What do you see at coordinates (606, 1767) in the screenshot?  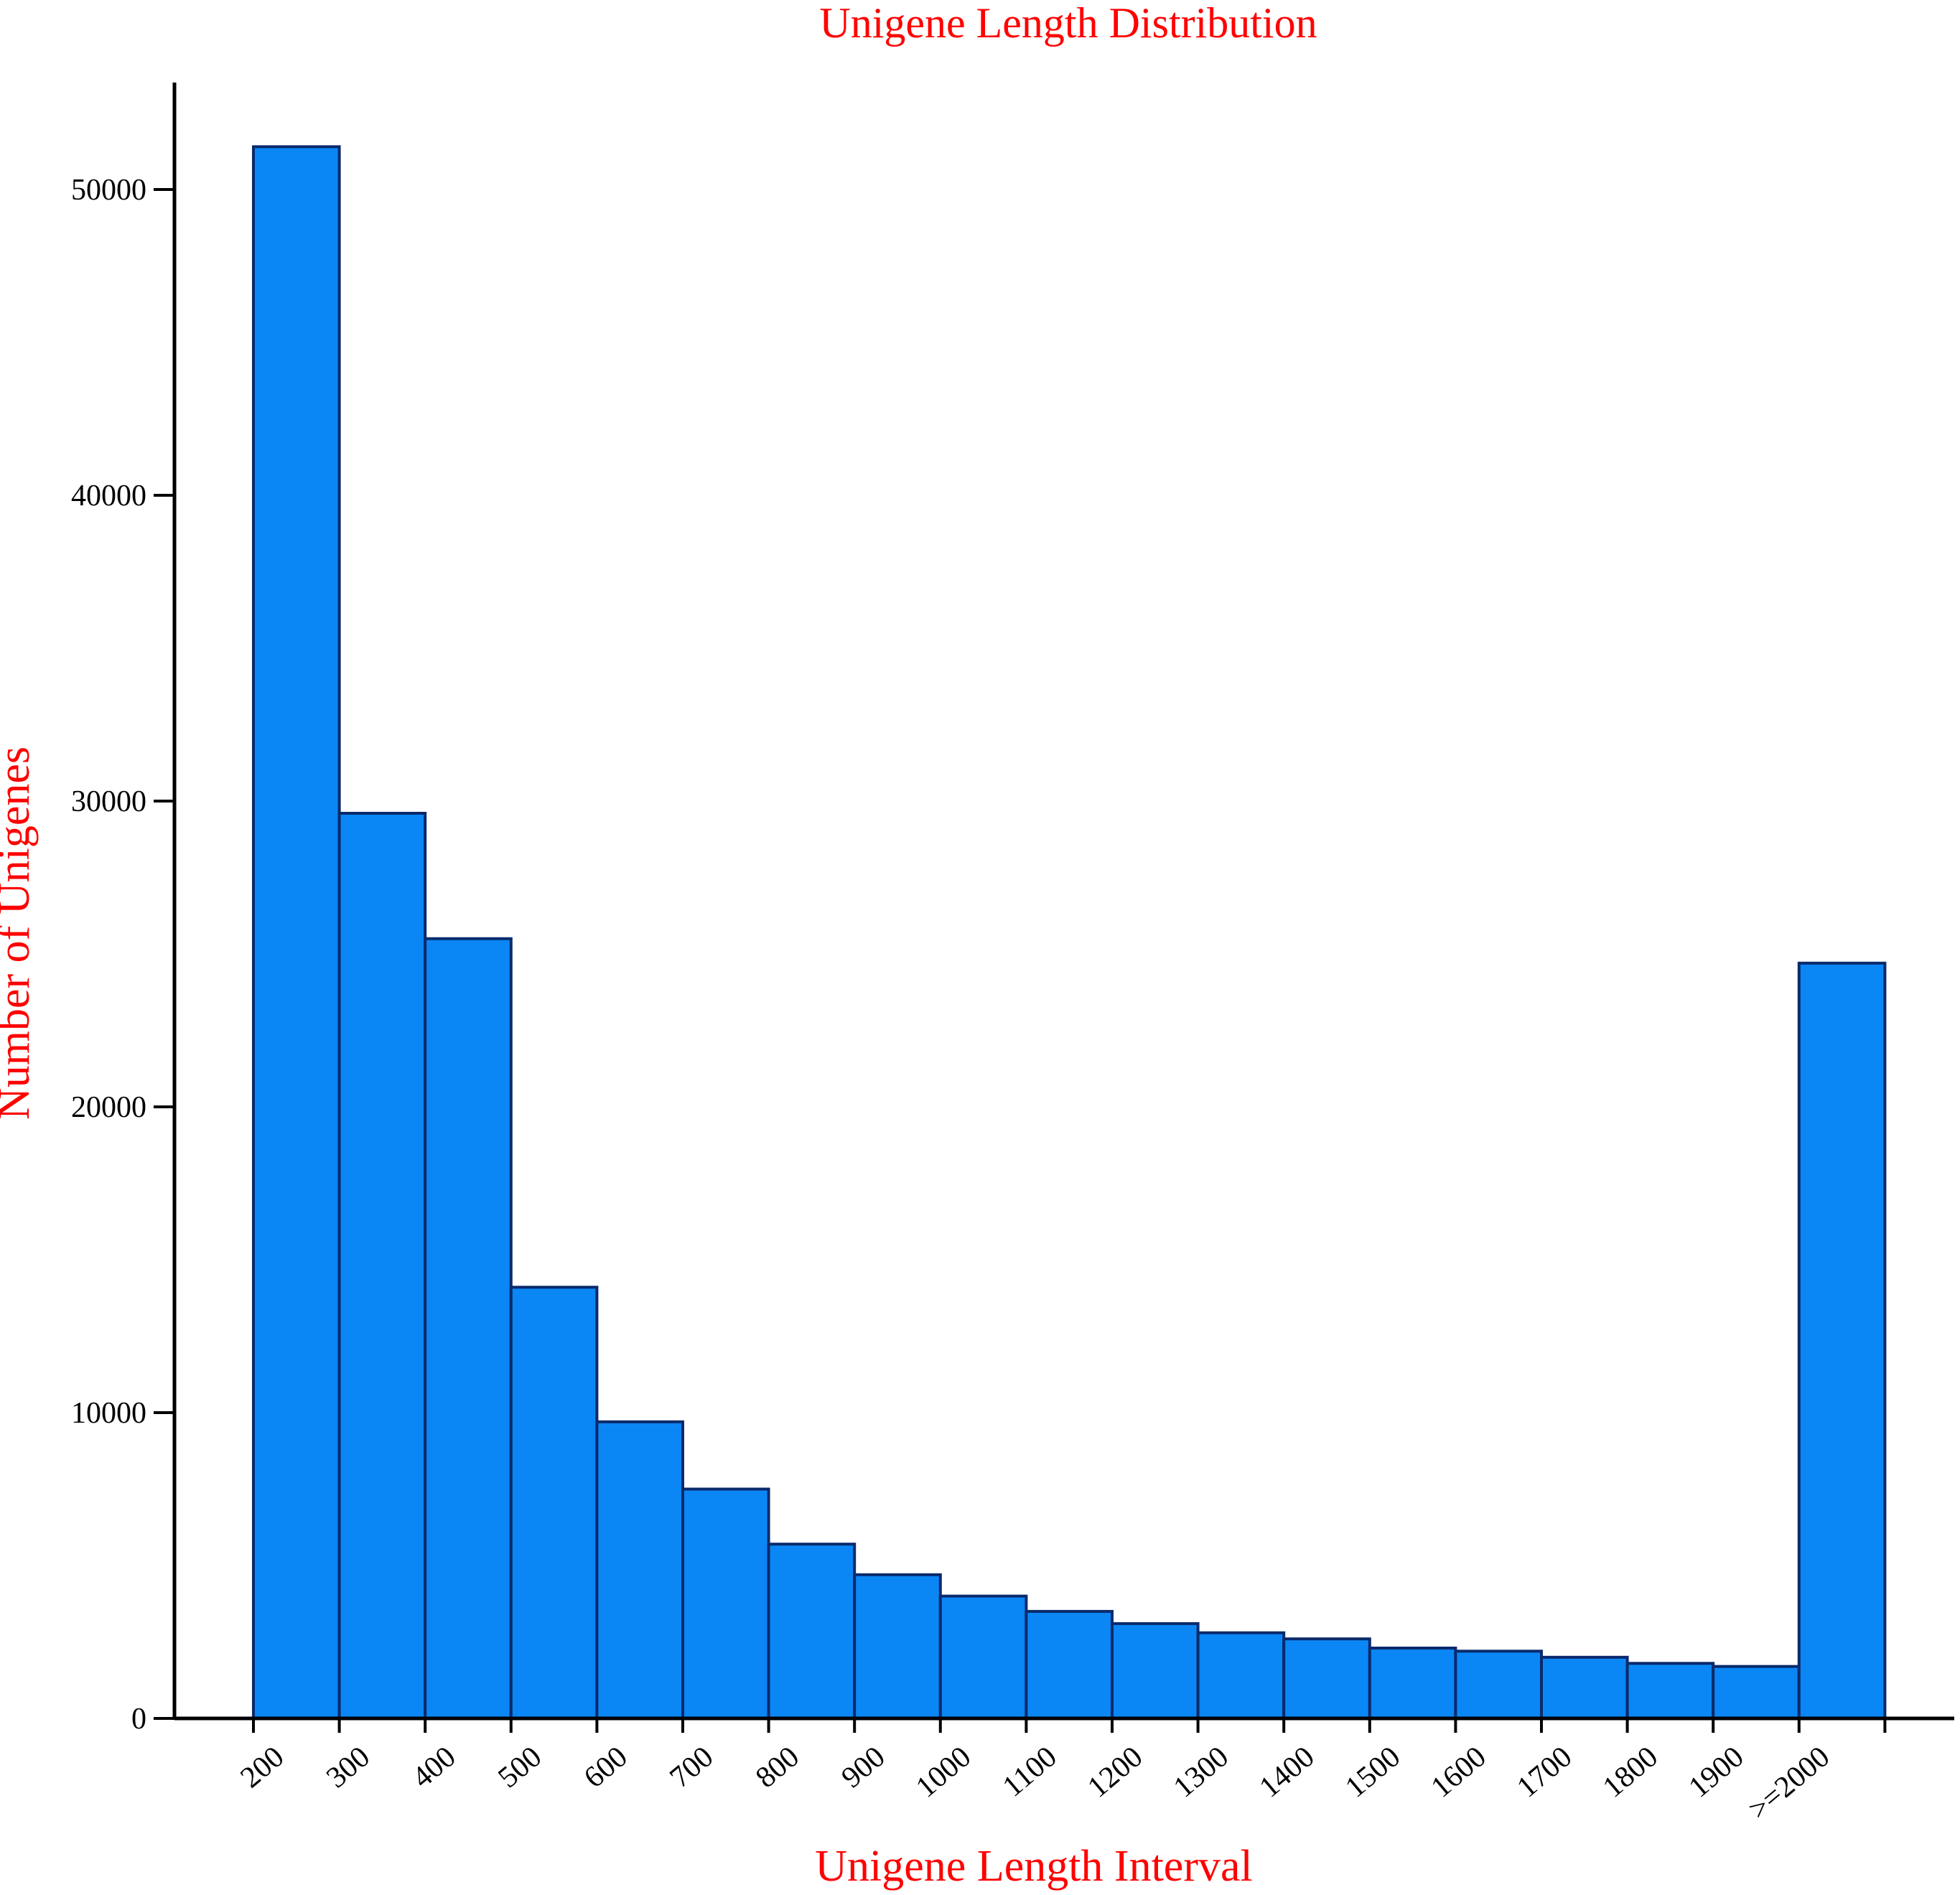 I see `x-tick-label-4: 600` at bounding box center [606, 1767].